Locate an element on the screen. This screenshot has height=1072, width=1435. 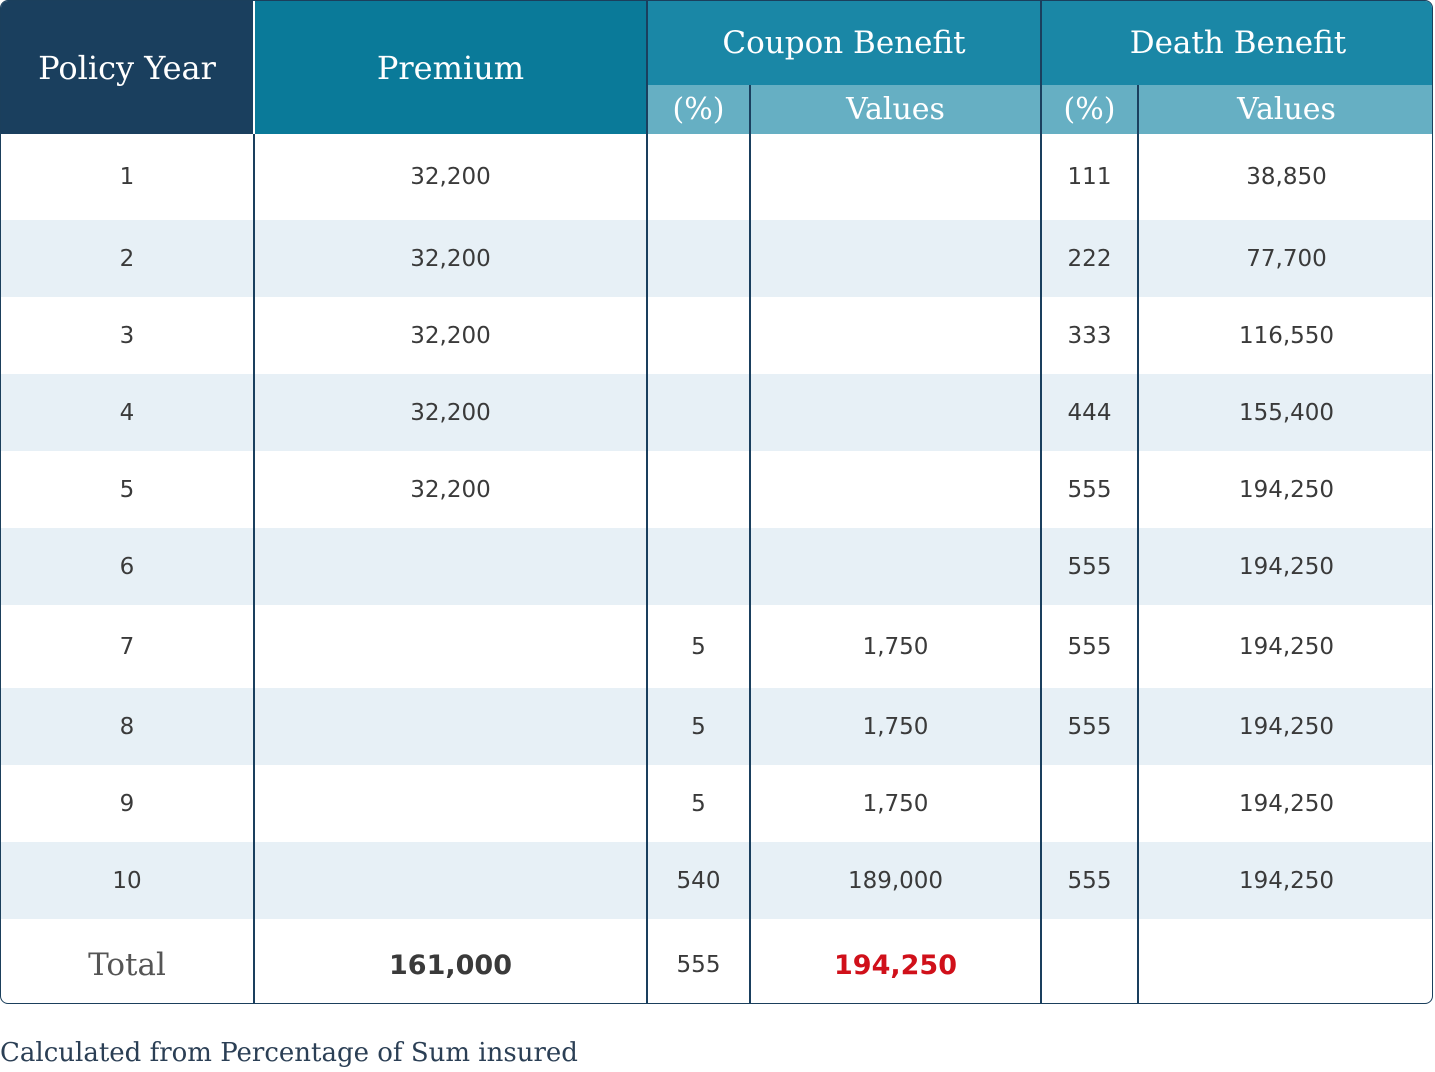
header-coupon-values: Values is located at coordinates (895, 109).